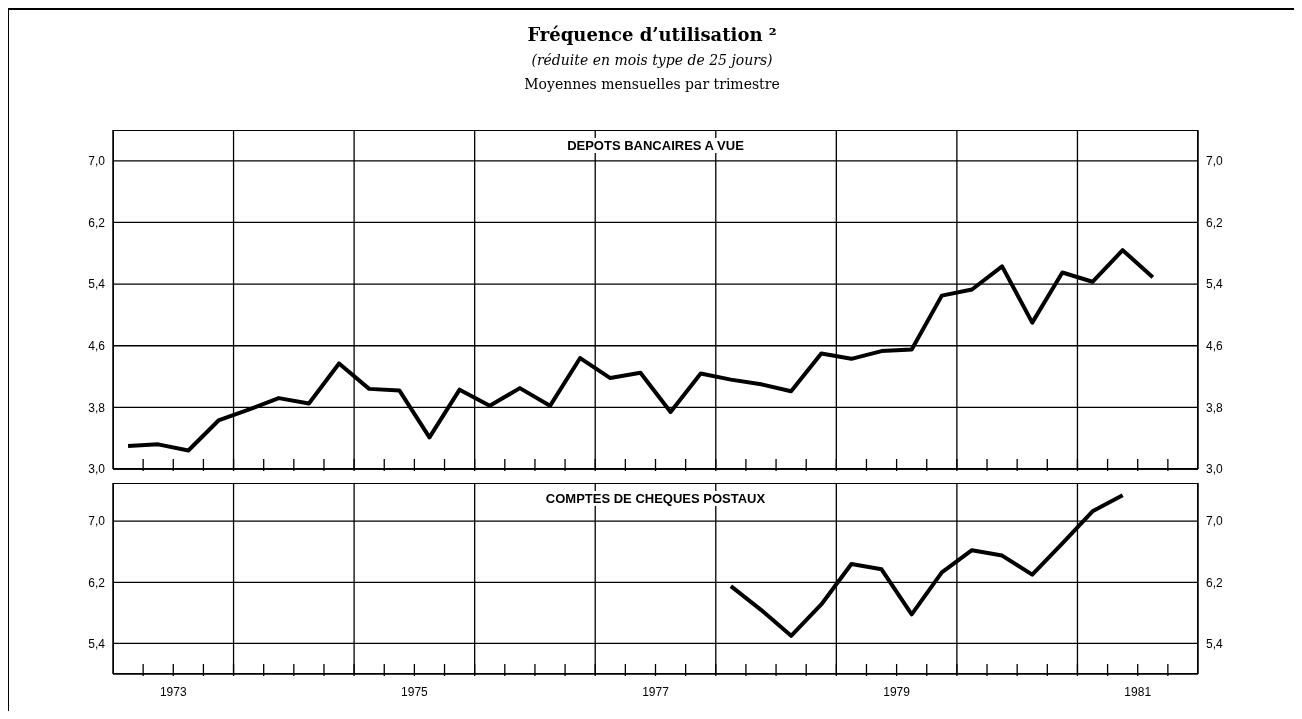 This screenshot has width=1302, height=719. I want to click on y-tick-label: 4,6, so click(97, 345).